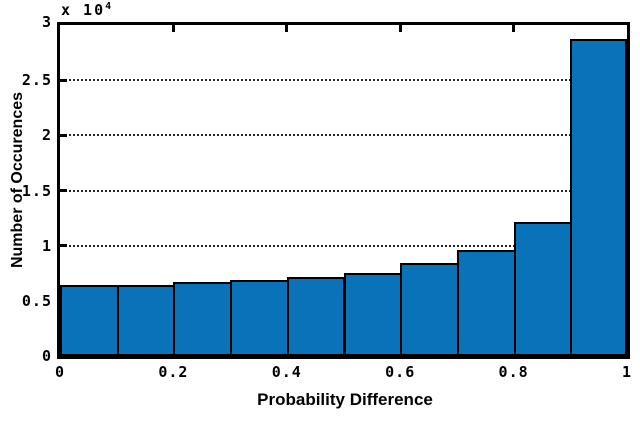  I want to click on y-axis-multiplier-base: x 10, so click(83, 10).